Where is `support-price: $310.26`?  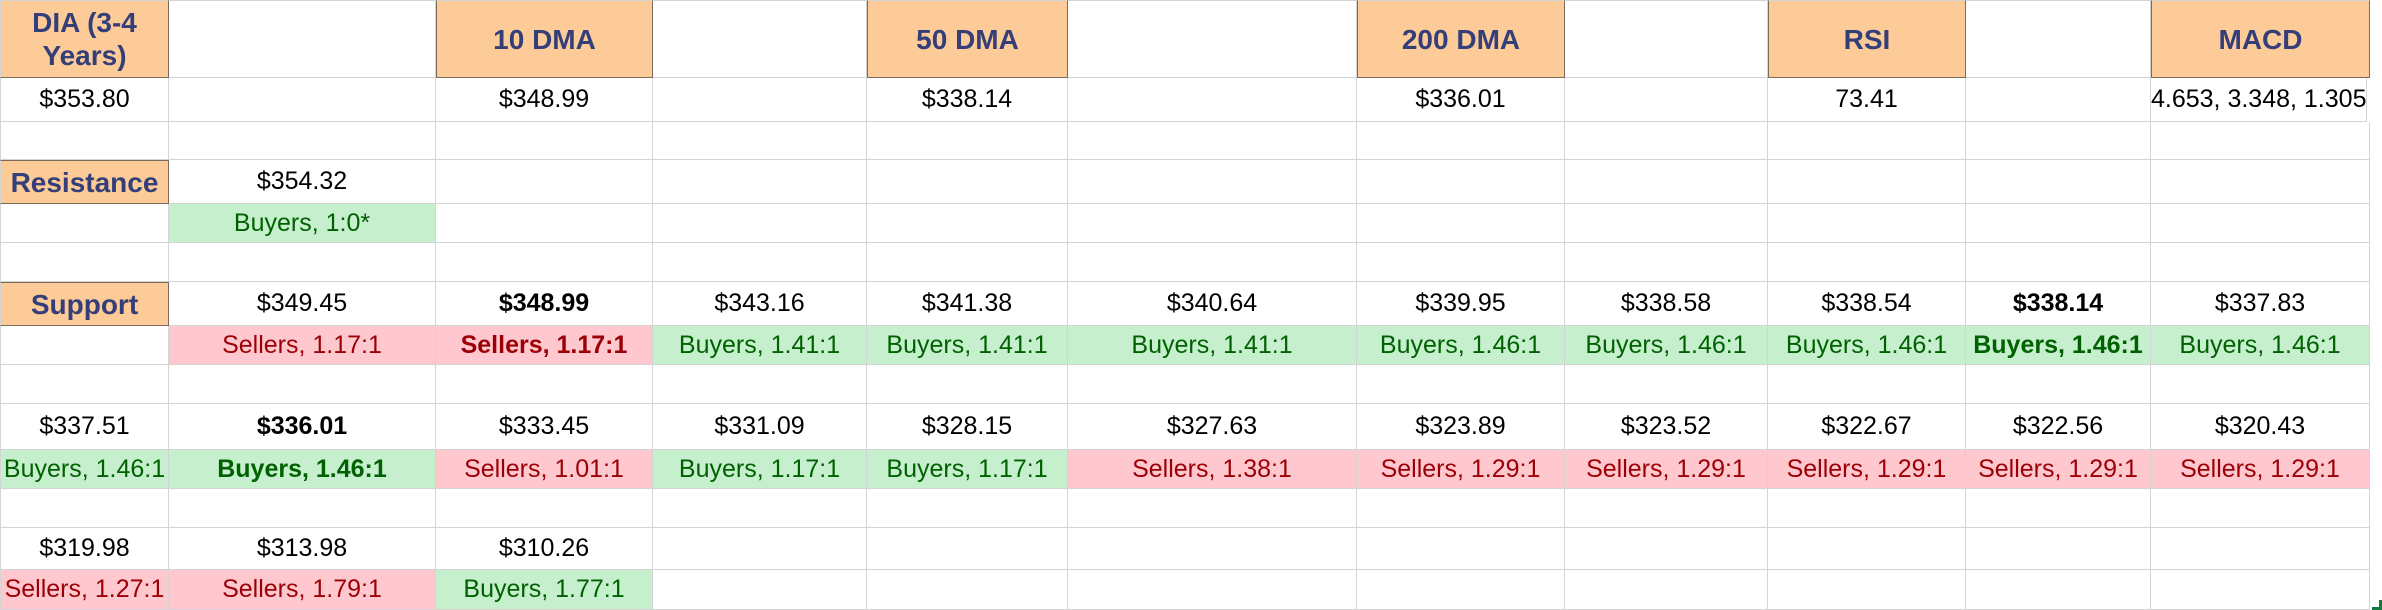
support-price: $310.26 is located at coordinates (544, 549).